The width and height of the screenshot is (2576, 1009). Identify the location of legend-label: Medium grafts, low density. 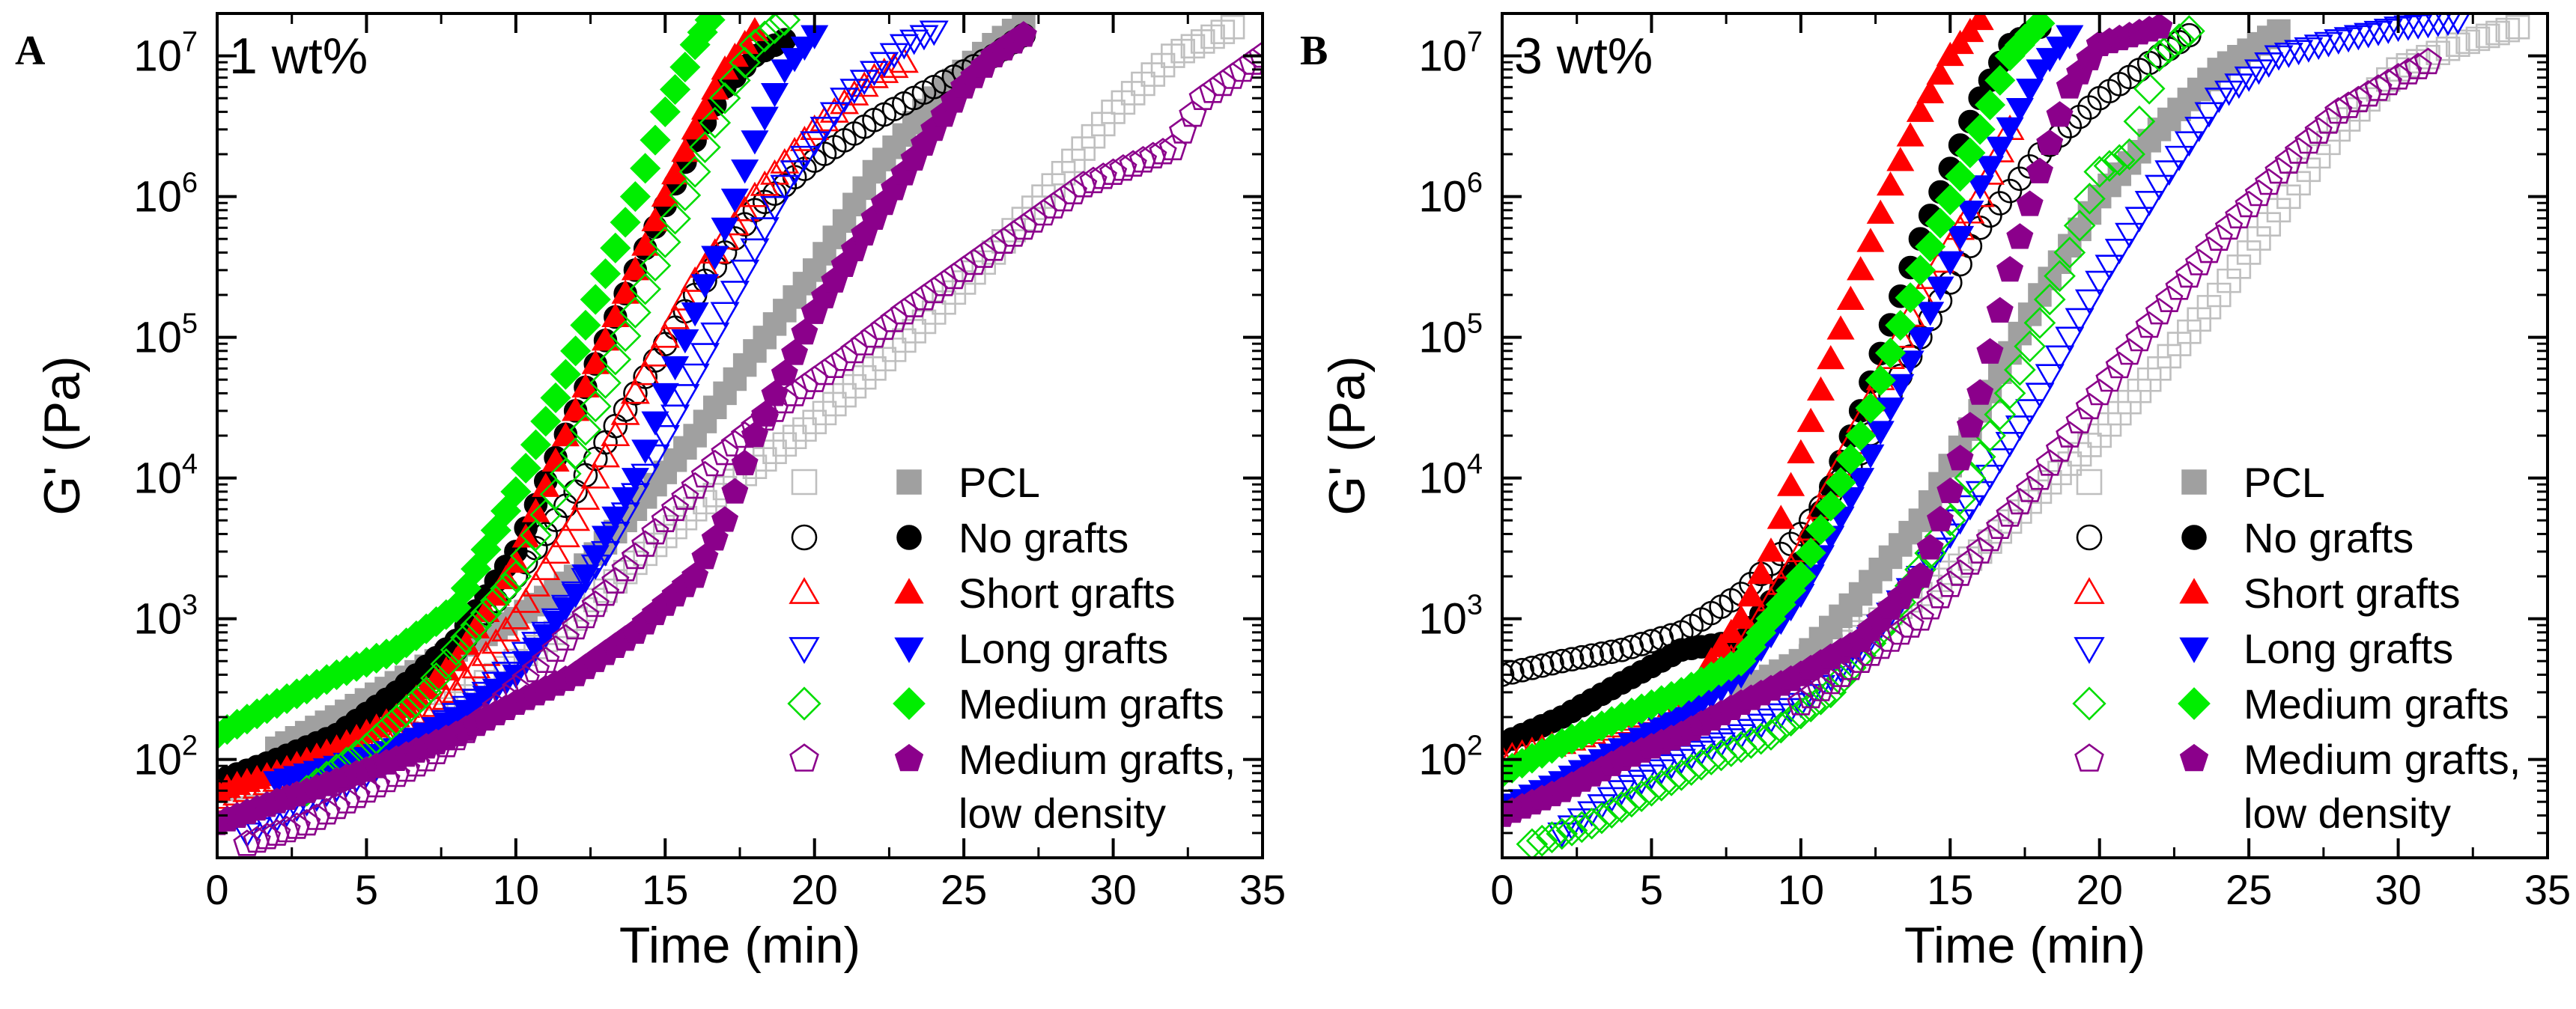
(1097, 786).